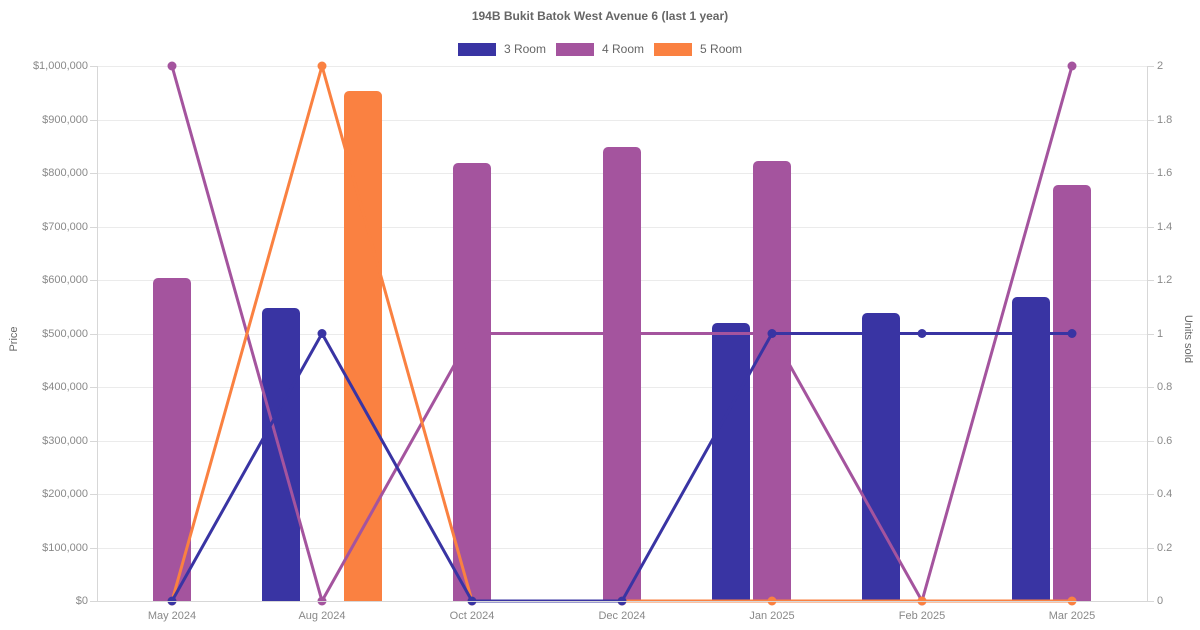 The image size is (1200, 630). Describe the element at coordinates (472, 382) in the screenshot. I see `bar-4-room-oct-2024` at that location.